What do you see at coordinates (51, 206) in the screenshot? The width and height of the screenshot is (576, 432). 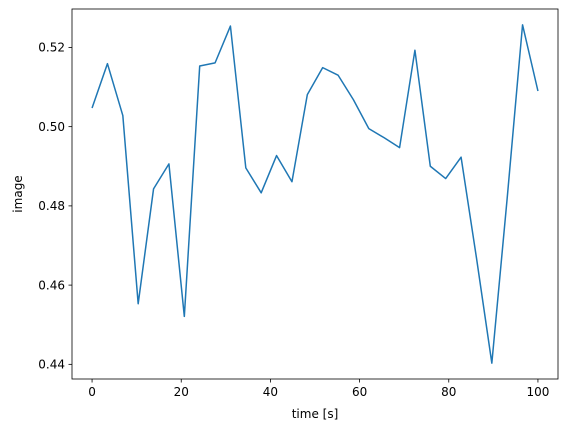 I see `y-tick-label: 0.48` at bounding box center [51, 206].